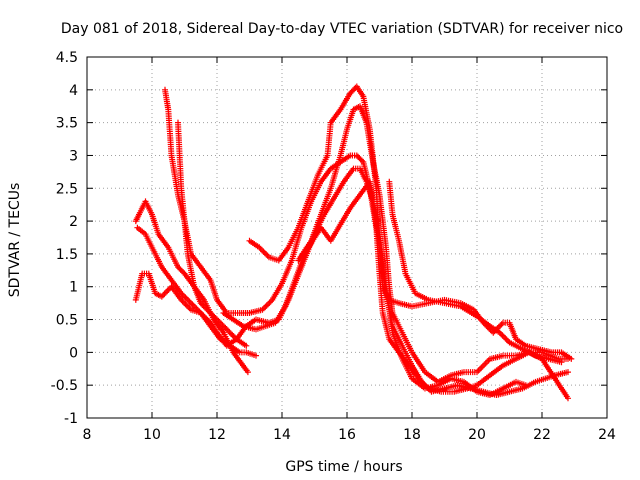  I want to click on y-tick-label: 1, so click(73, 288).